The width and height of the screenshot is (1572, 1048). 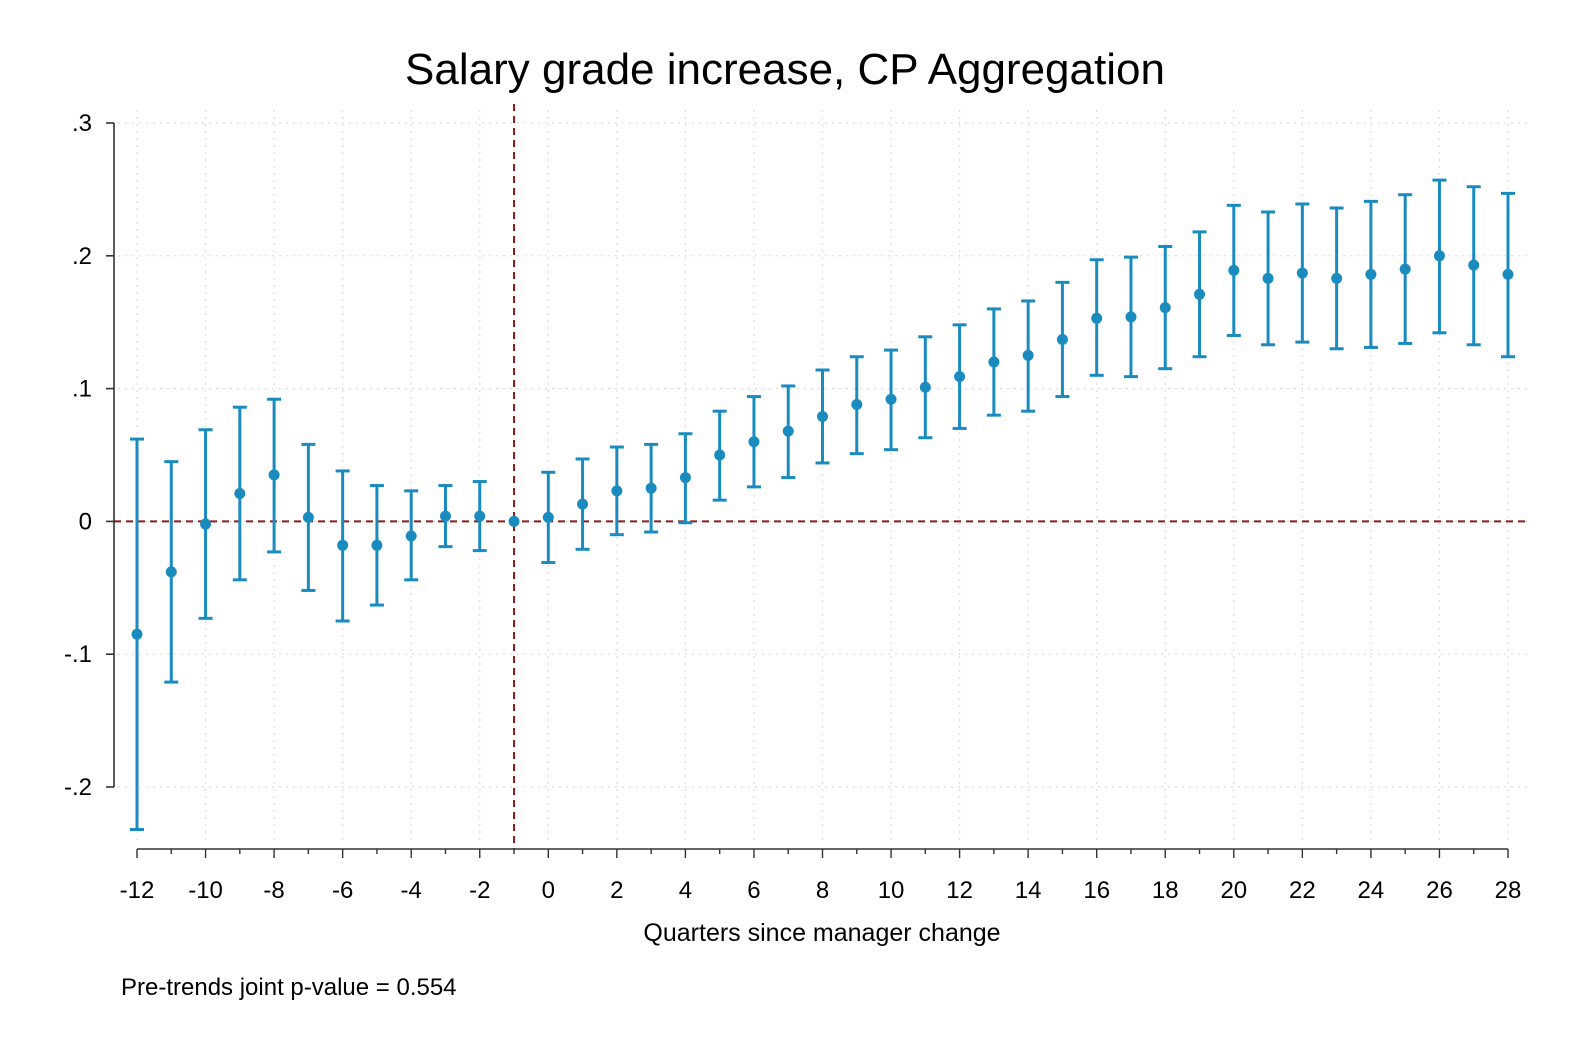 I want to click on x-tick-label-1: -10, so click(x=205, y=890).